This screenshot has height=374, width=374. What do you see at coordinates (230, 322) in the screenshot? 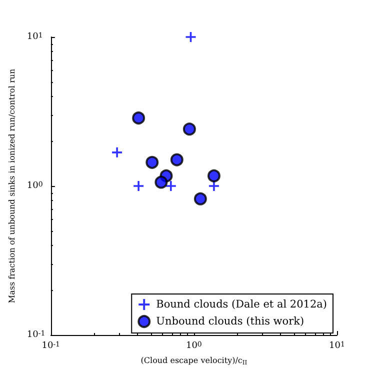
I see `legend-label: Unbound clouds (this work)` at bounding box center [230, 322].